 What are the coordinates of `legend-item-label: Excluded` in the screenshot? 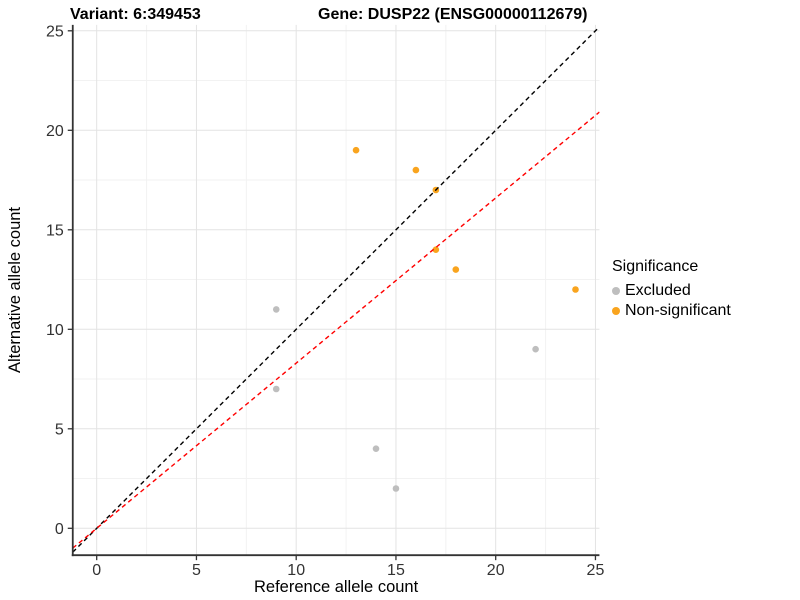 It's located at (658, 290).